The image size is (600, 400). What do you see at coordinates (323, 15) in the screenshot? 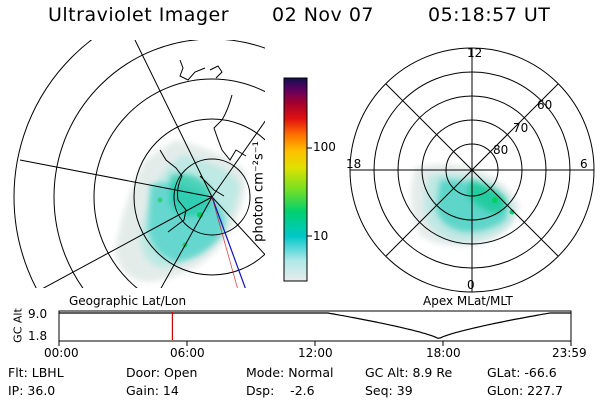
I see `date-label: 02 Nov 07` at bounding box center [323, 15].